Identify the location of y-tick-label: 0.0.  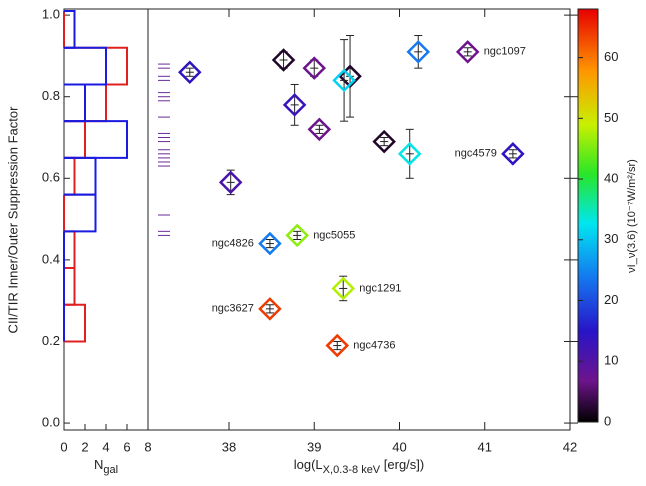
(51, 422).